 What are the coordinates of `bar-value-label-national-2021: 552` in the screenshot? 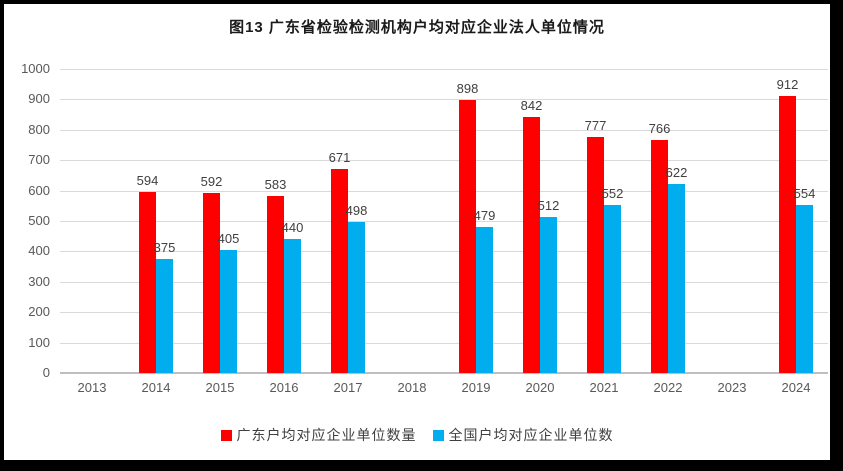 It's located at (612, 193).